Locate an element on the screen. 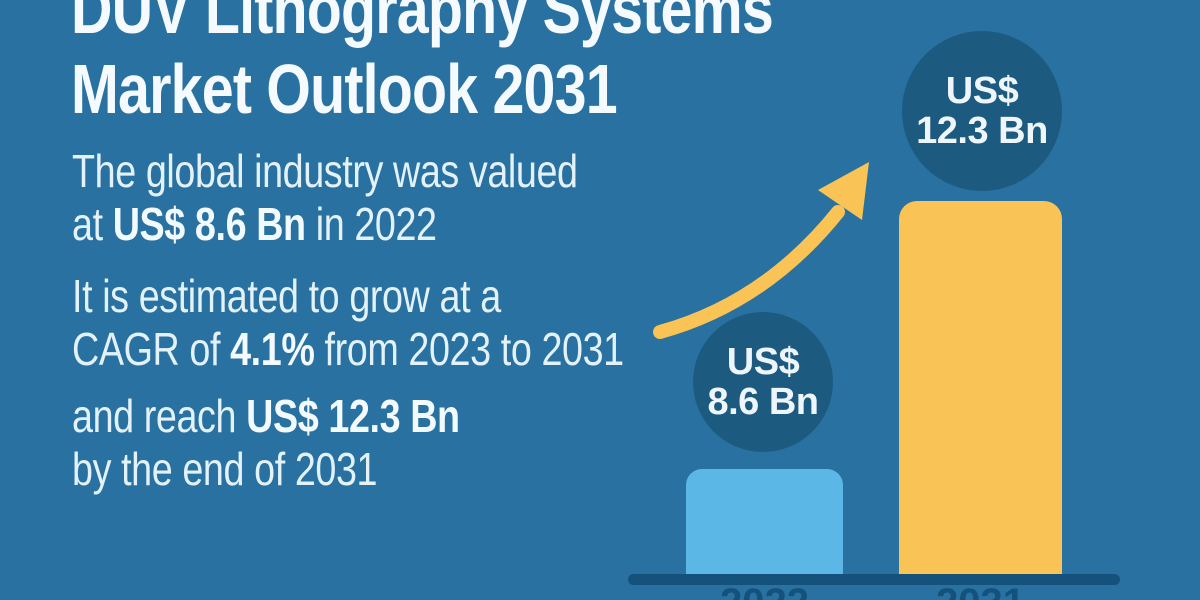  value-badge-2031: US$ 12.3 Bn is located at coordinates (982, 111).